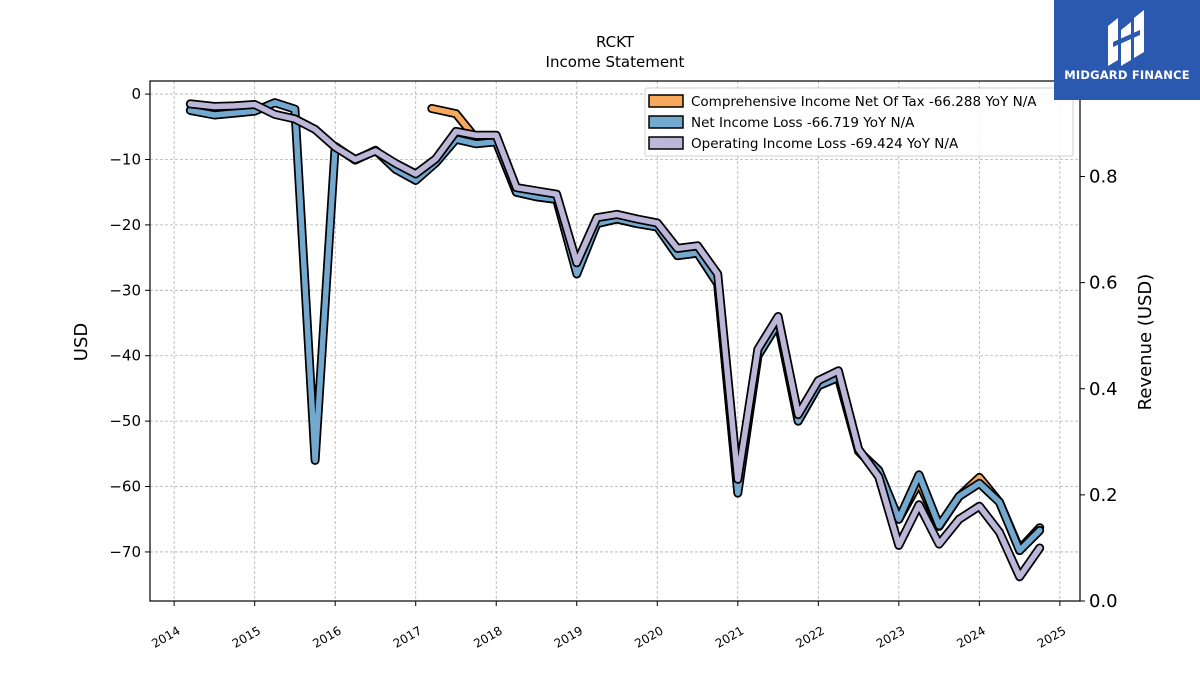 The height and width of the screenshot is (675, 1200). What do you see at coordinates (125, 290) in the screenshot?
I see `y-tick-label: −30` at bounding box center [125, 290].